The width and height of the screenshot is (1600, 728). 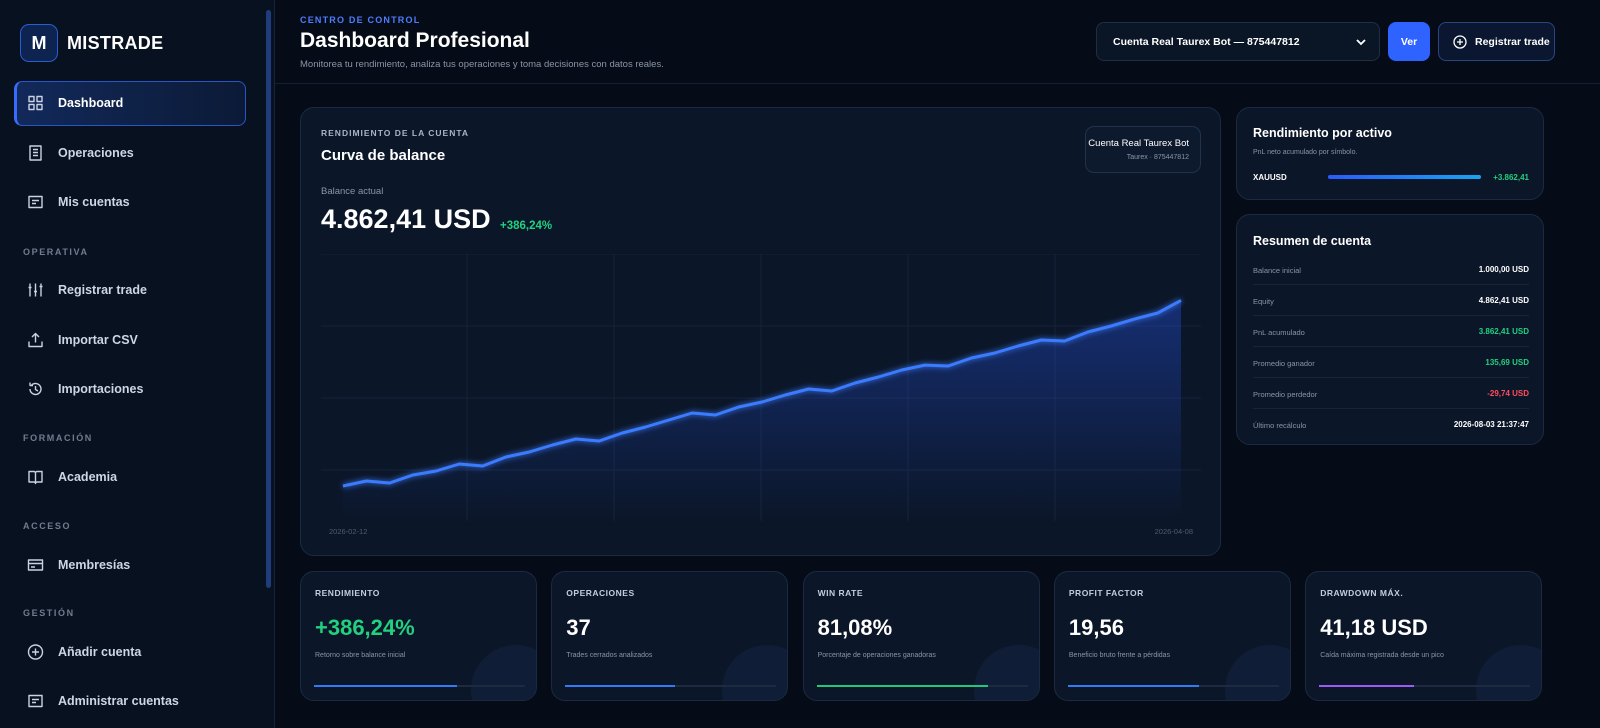 I want to click on account-select-text: Cuenta Real Taurex Bot — 875447812, so click(x=1206, y=41).